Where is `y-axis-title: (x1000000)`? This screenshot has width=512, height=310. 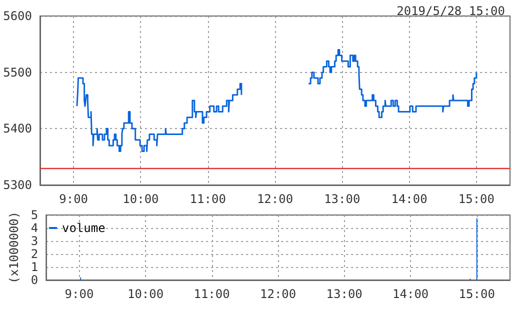 y-axis-title: (x1000000) is located at coordinates (14, 247).